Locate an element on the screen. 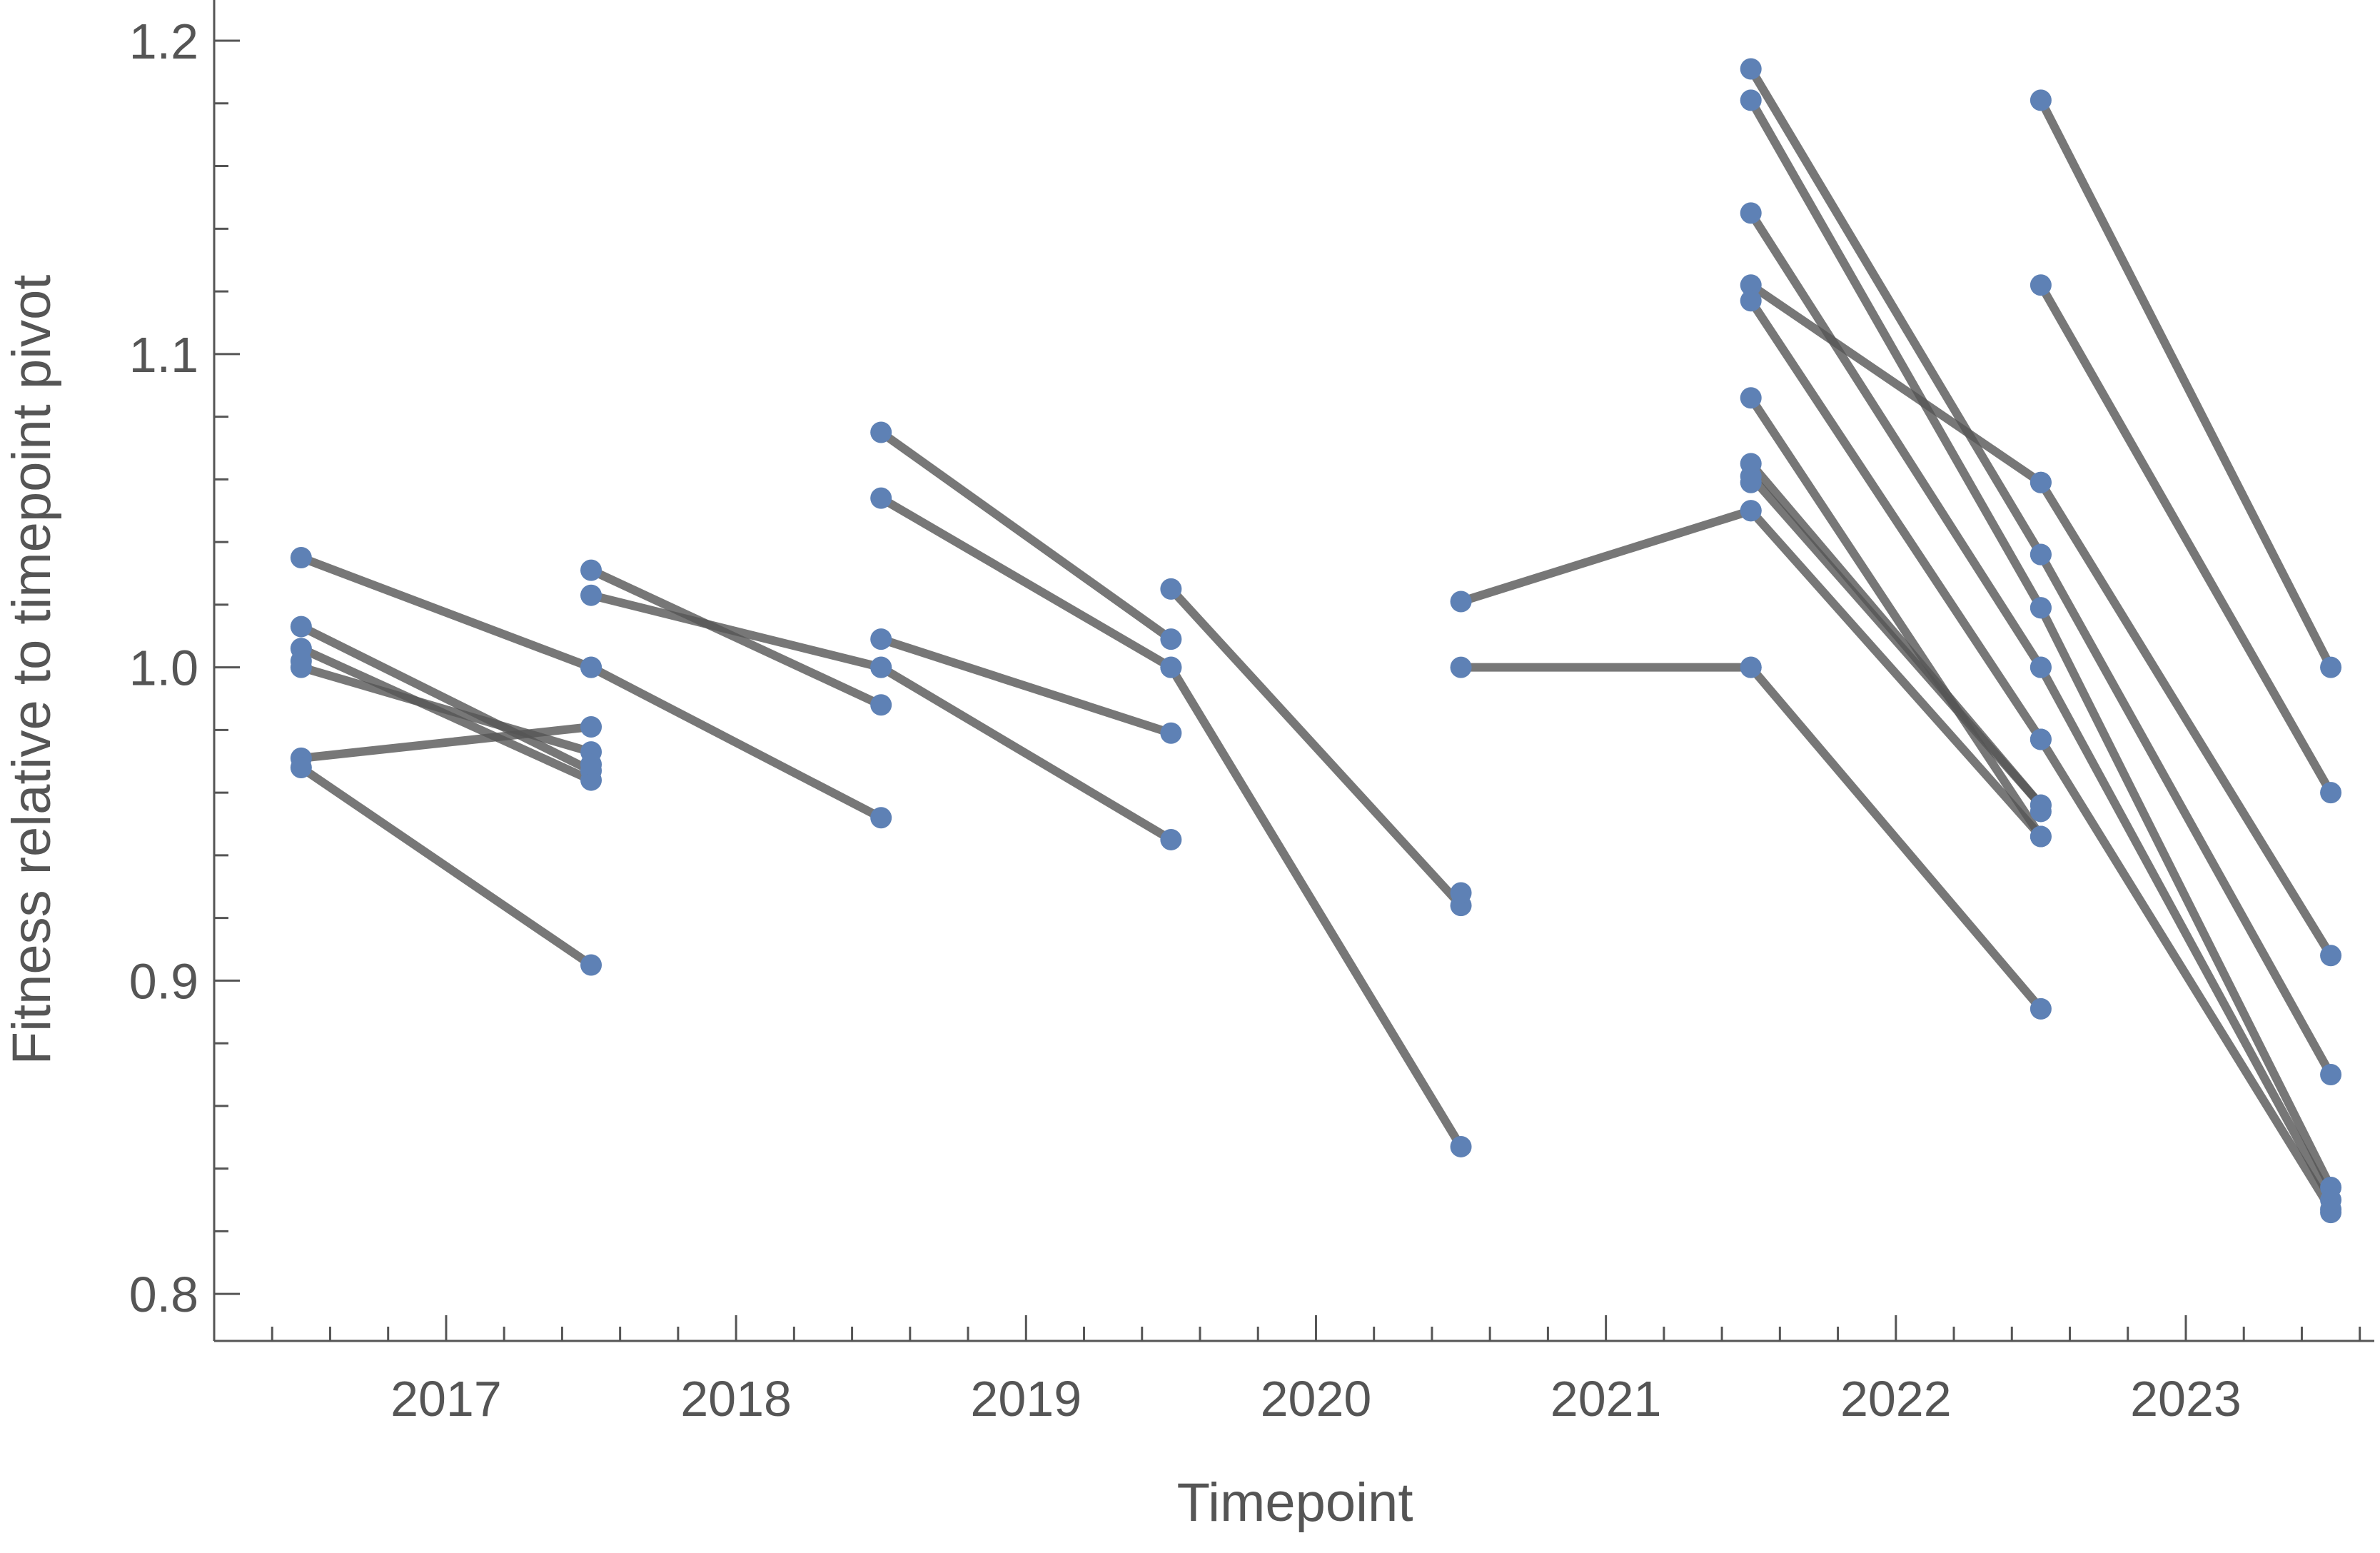  x-axis-label: Timepoint is located at coordinates (1295, 1502).